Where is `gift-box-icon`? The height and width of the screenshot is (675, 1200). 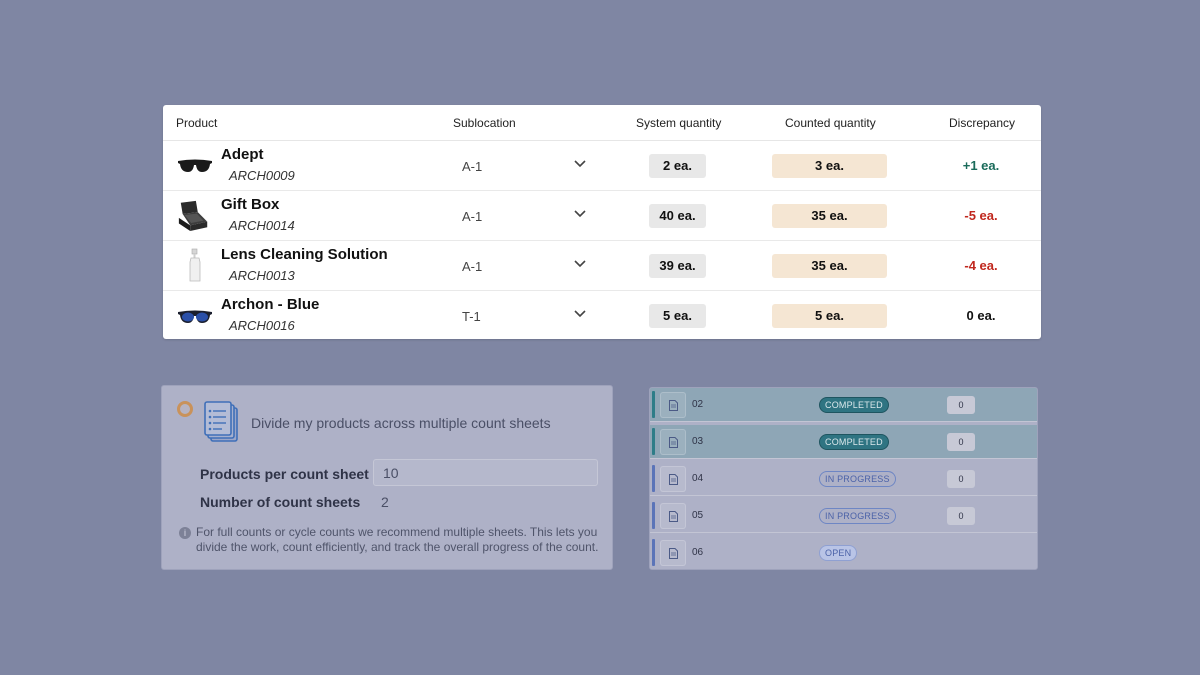
gift-box-icon is located at coordinates (193, 216).